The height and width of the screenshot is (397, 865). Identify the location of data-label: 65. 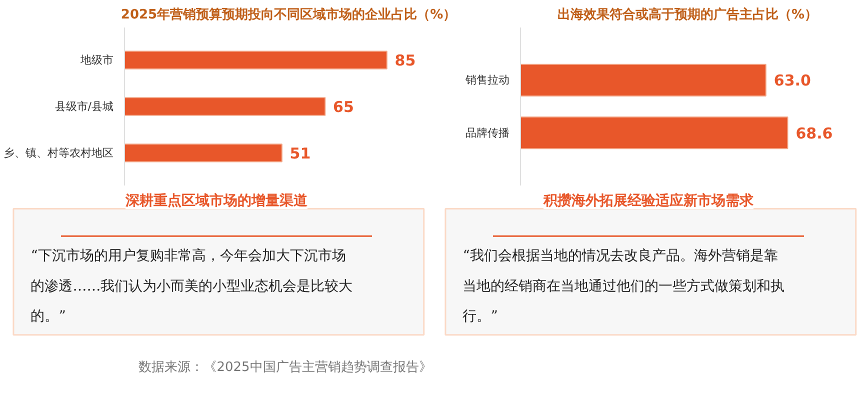
(343, 107).